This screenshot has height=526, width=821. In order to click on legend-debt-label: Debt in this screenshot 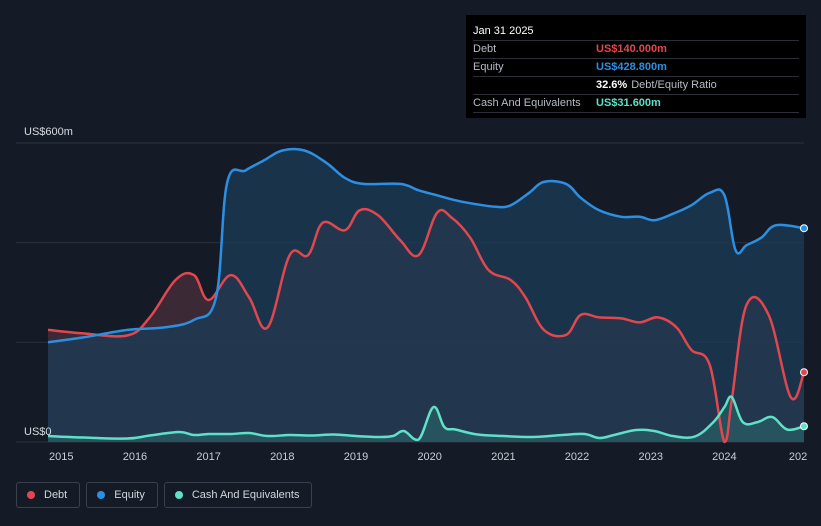, I will do `click(56, 495)`.